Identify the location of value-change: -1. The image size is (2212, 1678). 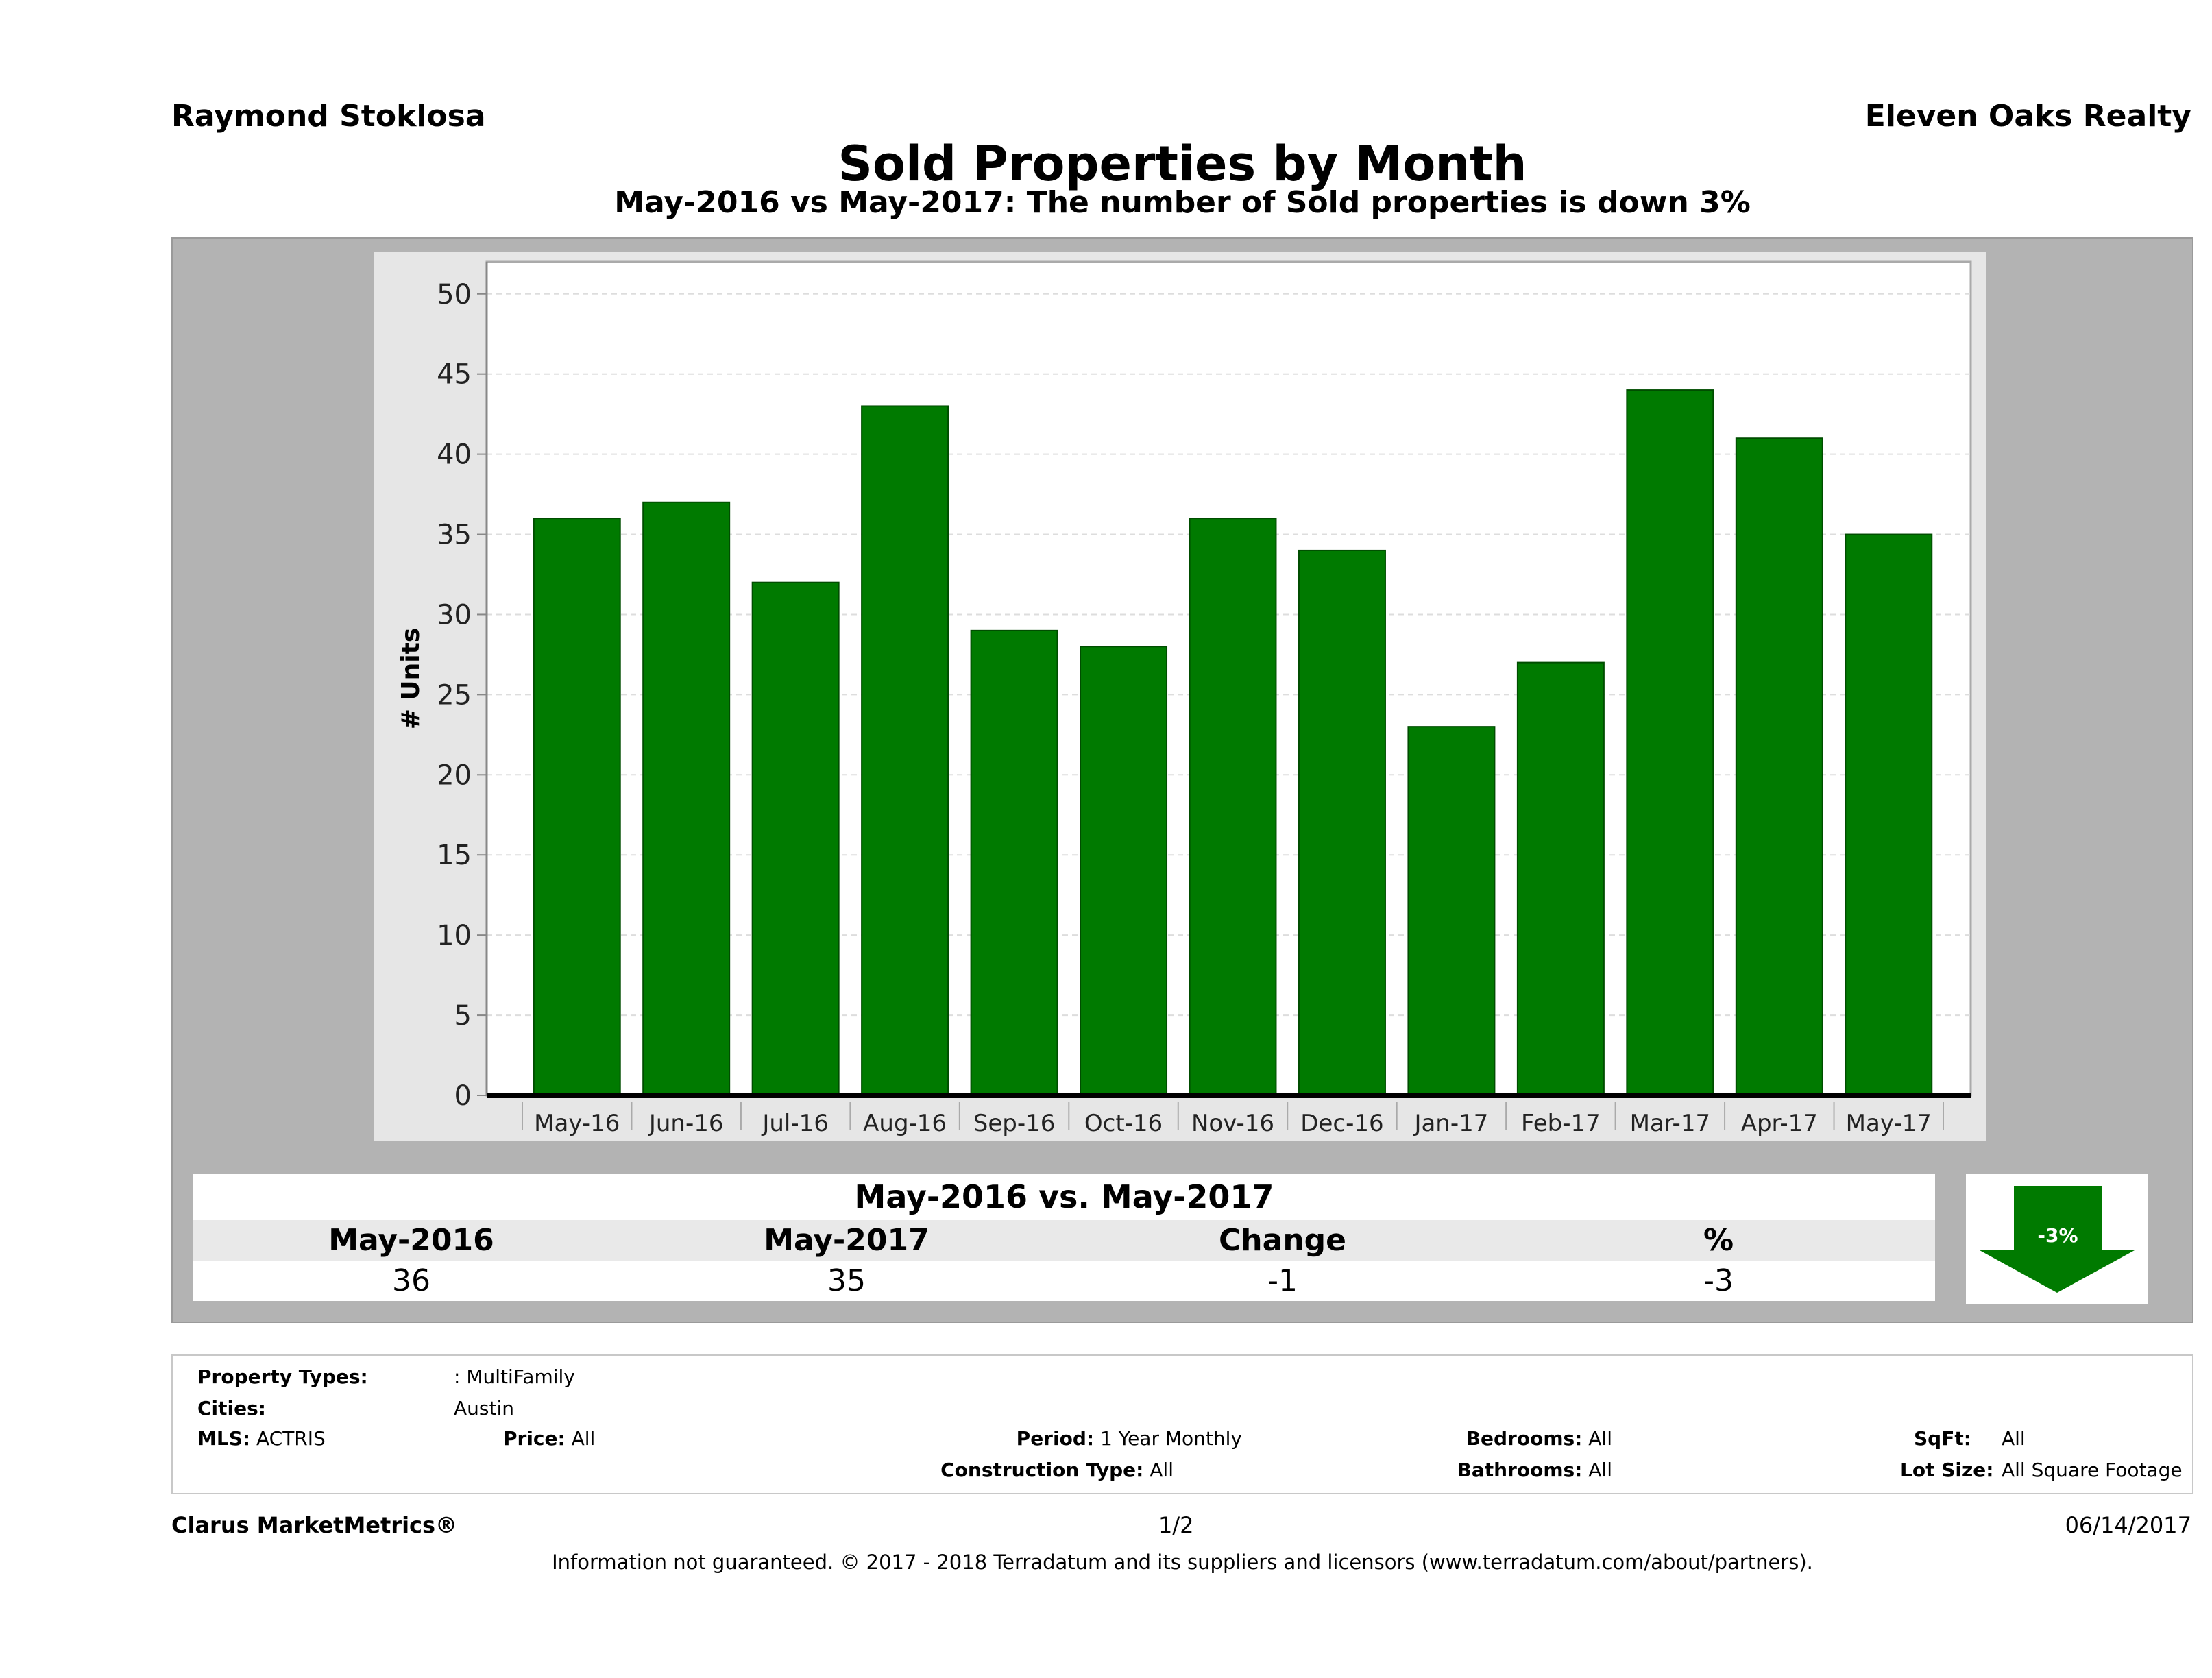
(1282, 1280).